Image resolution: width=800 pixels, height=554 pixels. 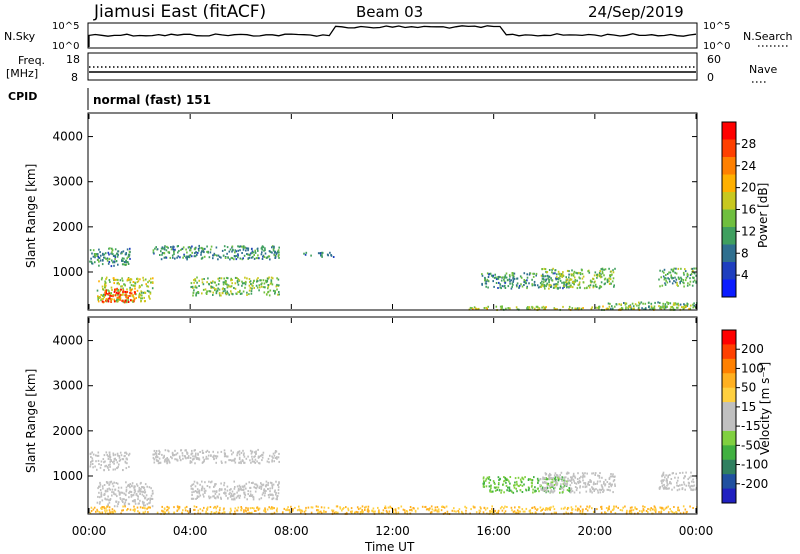 I want to click on freq-panel, so click(x=392, y=66).